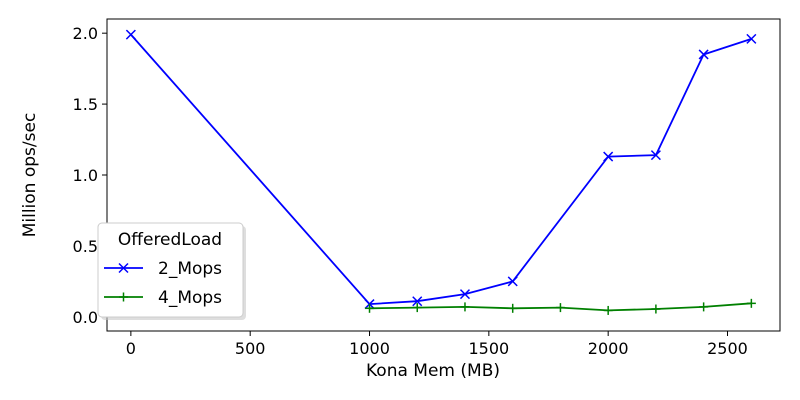  I want to click on legend: OfferedLoad 2_Mops 4_Mops, so click(171, 271).